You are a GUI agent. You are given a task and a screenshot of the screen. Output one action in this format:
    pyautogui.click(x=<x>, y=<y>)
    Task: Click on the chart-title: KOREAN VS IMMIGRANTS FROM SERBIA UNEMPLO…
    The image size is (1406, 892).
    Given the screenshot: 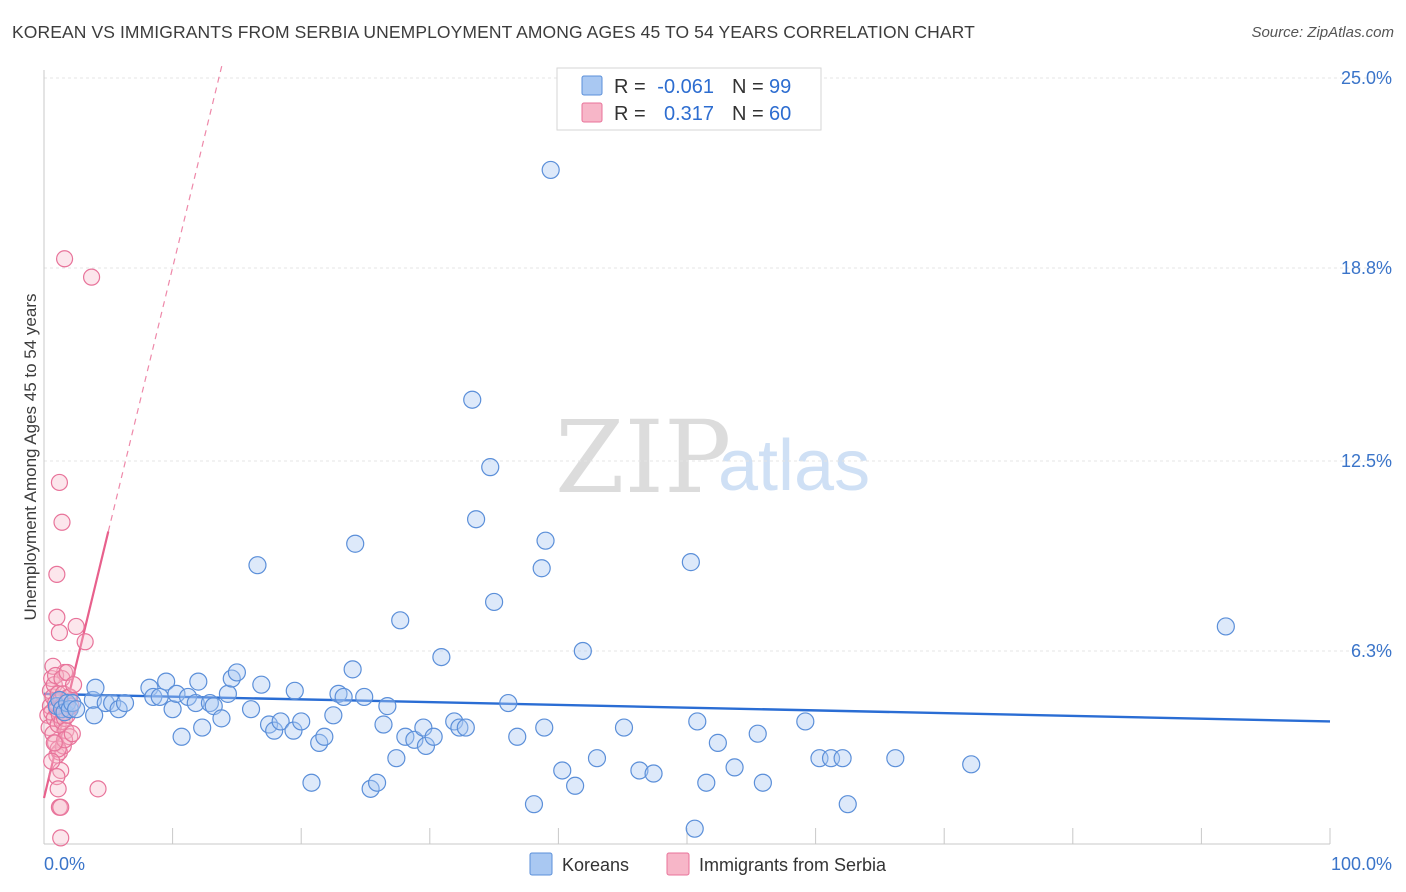 What is the action you would take?
    pyautogui.click(x=493, y=32)
    